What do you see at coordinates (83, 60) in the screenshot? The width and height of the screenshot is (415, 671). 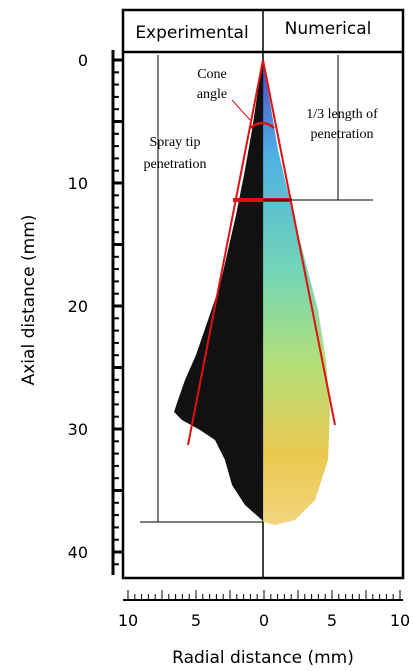 I see `y-tick-label: 0` at bounding box center [83, 60].